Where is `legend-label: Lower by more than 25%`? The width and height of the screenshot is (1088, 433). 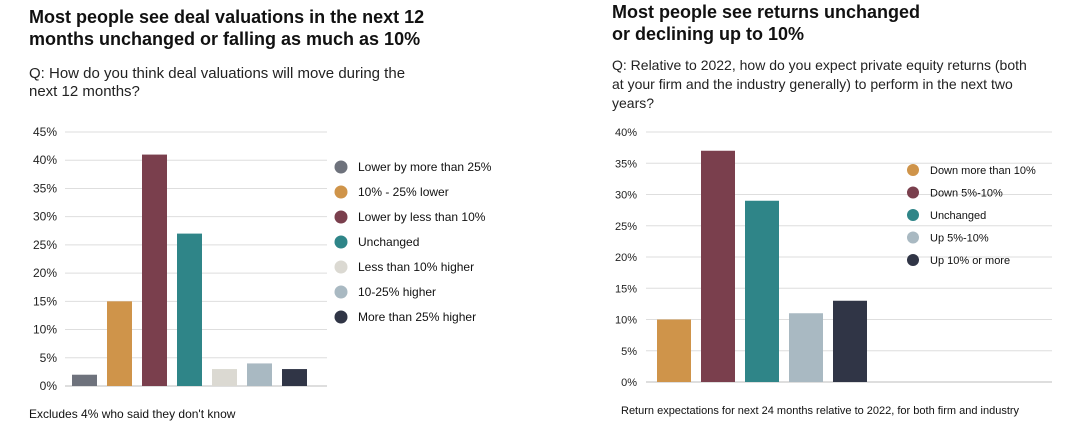
legend-label: Lower by more than 25% is located at coordinates (425, 167).